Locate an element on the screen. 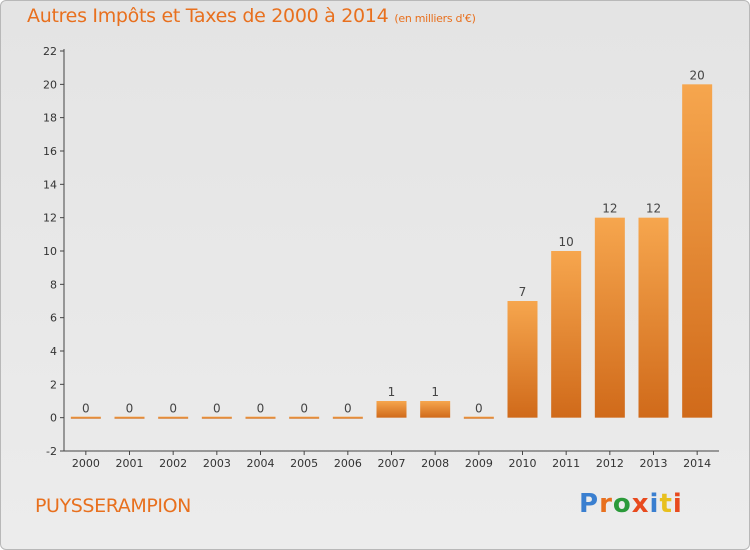 Image resolution: width=750 pixels, height=550 pixels. brand-letter: x is located at coordinates (640, 504).